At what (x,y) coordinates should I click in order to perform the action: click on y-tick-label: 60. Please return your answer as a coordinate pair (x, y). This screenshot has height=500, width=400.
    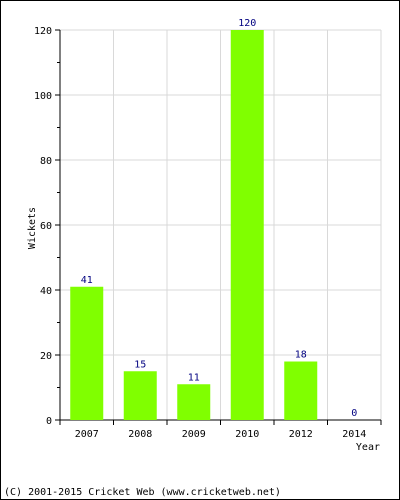
    Looking at the image, I should click on (46, 226).